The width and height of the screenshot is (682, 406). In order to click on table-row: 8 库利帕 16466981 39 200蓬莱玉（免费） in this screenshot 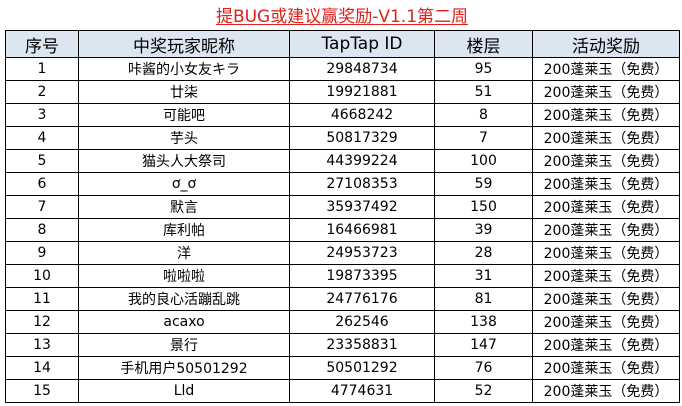, I will do `click(342, 230)`.